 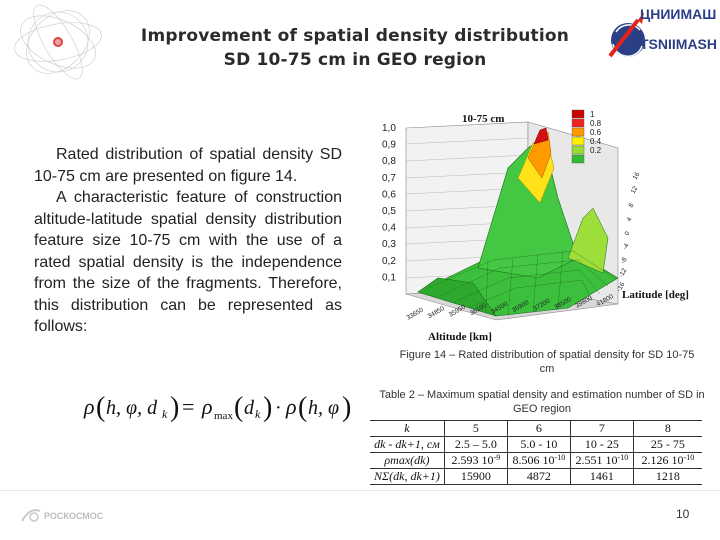 I want to click on table-cell: 7, so click(x=601, y=428).